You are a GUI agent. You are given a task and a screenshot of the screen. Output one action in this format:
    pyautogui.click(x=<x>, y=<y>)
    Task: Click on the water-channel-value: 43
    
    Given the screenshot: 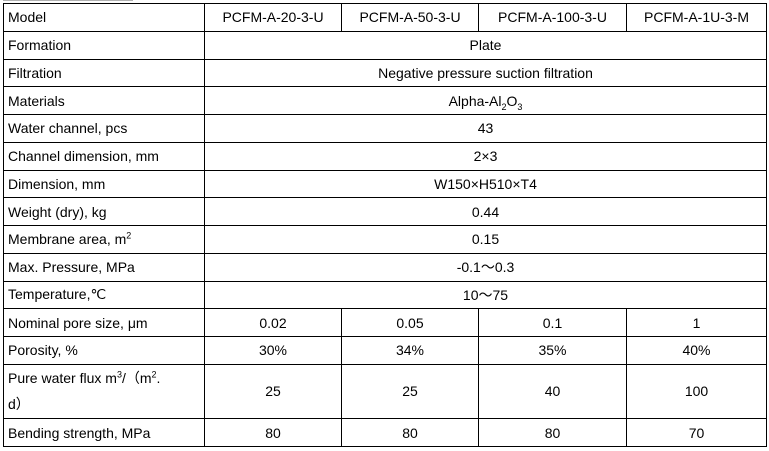 What is the action you would take?
    pyautogui.click(x=485, y=128)
    